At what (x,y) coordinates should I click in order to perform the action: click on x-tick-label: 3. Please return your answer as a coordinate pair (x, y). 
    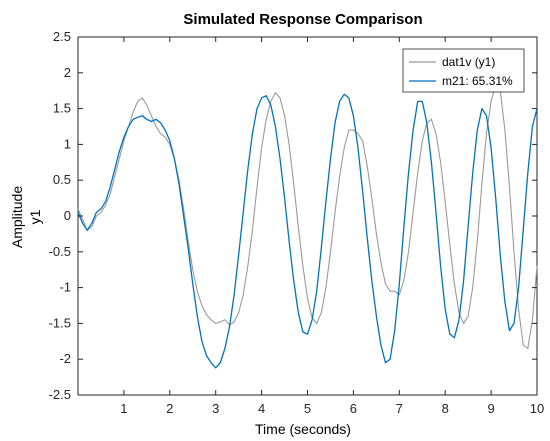
    Looking at the image, I should click on (215, 408).